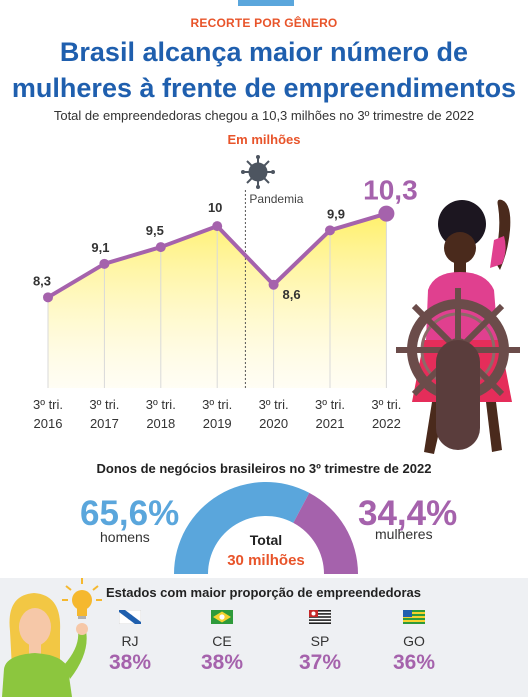  Describe the element at coordinates (266, 3) in the screenshot. I see `top-accent-bar` at that location.